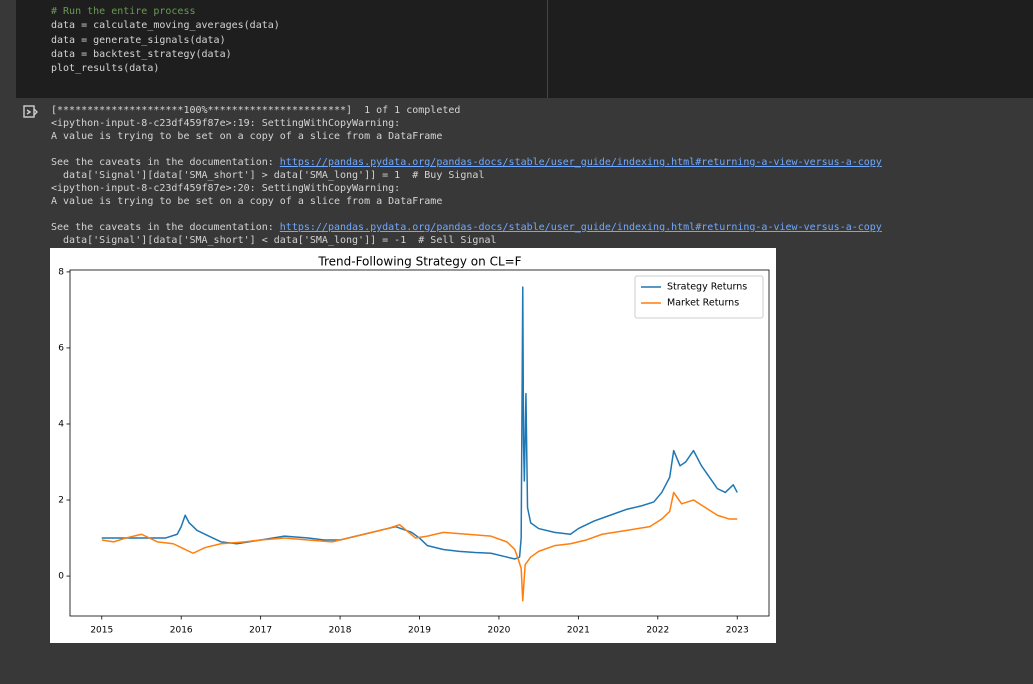 This screenshot has height=684, width=1033. Describe the element at coordinates (498, 631) in the screenshot. I see `x-tick-label: 2020` at that location.